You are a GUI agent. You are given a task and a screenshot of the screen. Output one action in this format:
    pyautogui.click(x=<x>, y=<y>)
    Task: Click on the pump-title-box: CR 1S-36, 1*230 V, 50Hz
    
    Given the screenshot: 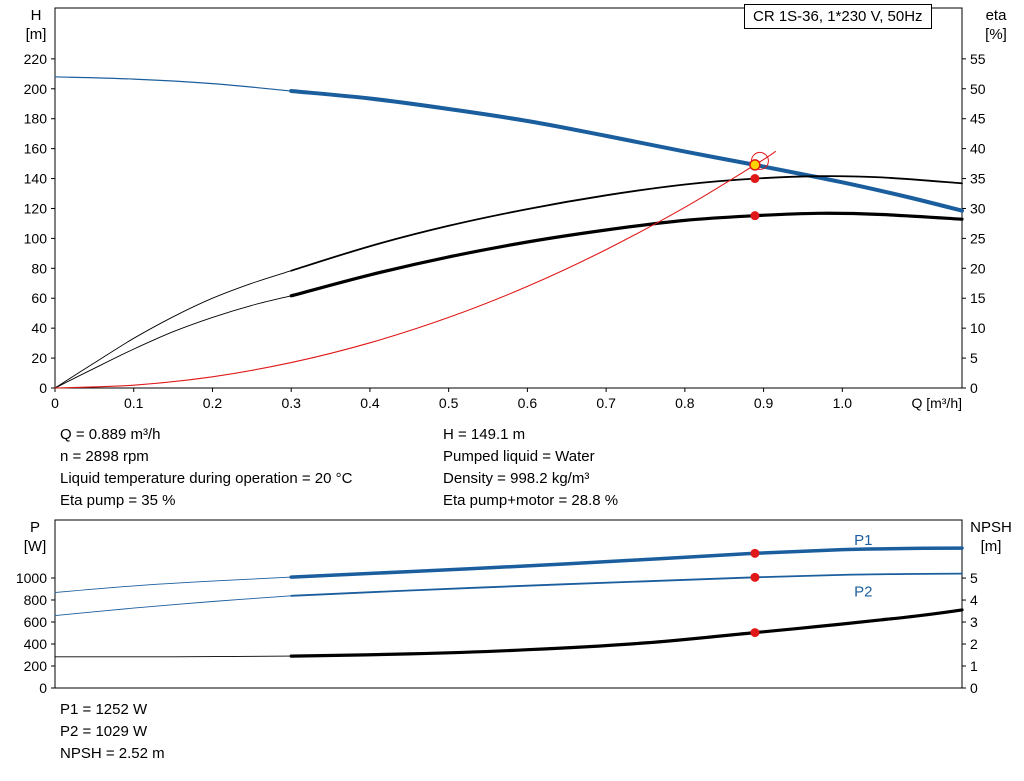 What is the action you would take?
    pyautogui.click(x=838, y=16)
    